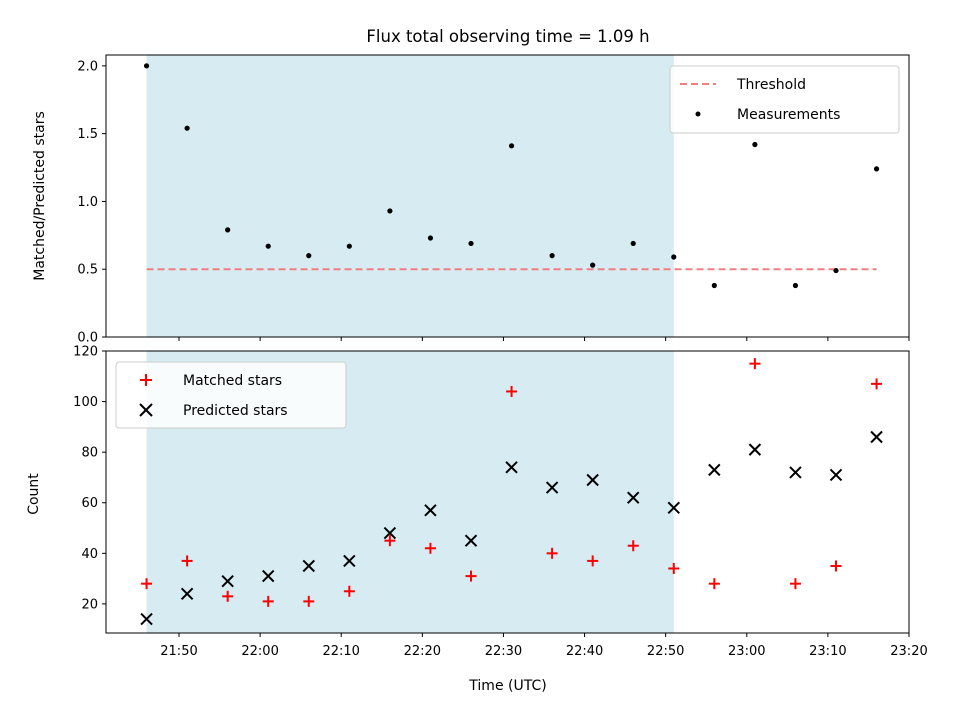 This screenshot has height=720, width=960. Describe the element at coordinates (544, 339) in the screenshot. I see `ratio-x-ticks` at that location.